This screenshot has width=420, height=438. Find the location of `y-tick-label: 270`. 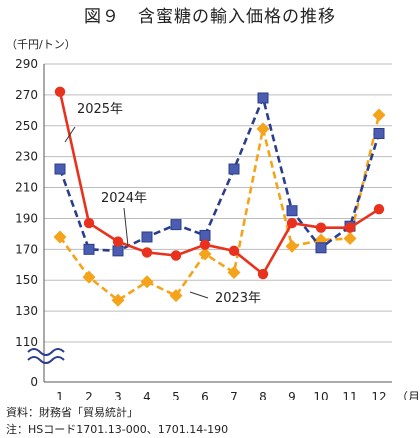

y-tick-label: 270 is located at coordinates (26, 95).